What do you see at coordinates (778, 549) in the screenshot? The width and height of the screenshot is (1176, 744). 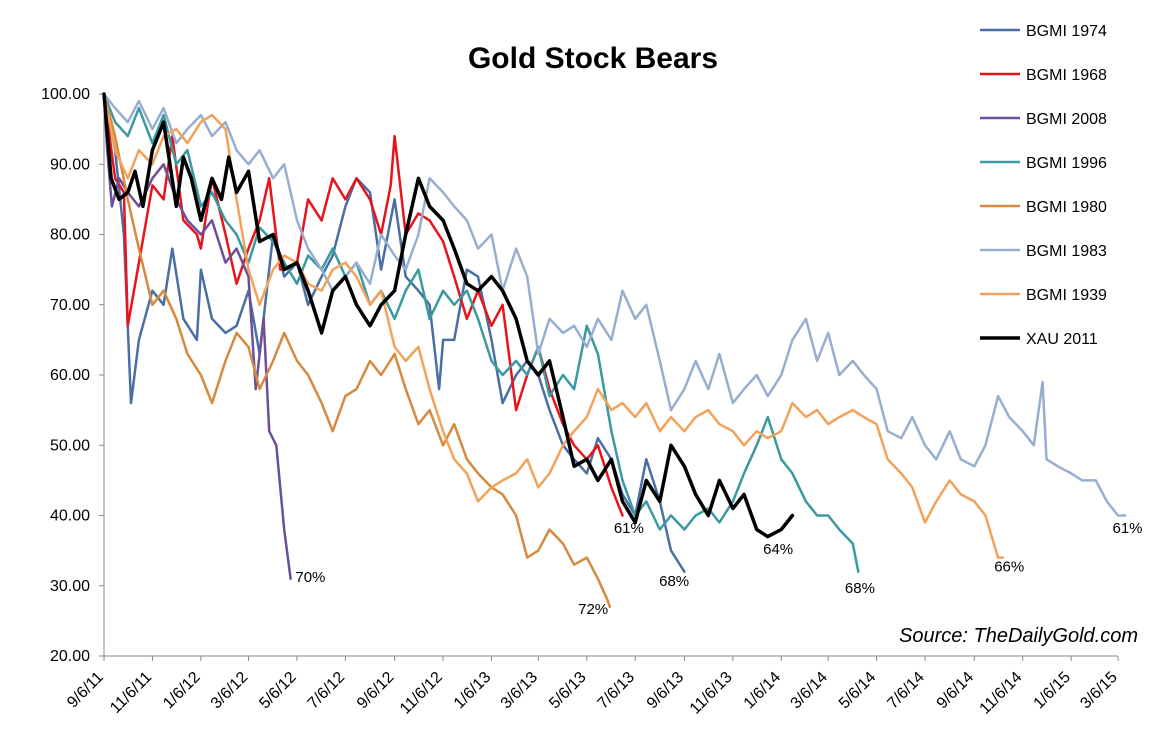 I see `drawdown-annotation: 64%` at bounding box center [778, 549].